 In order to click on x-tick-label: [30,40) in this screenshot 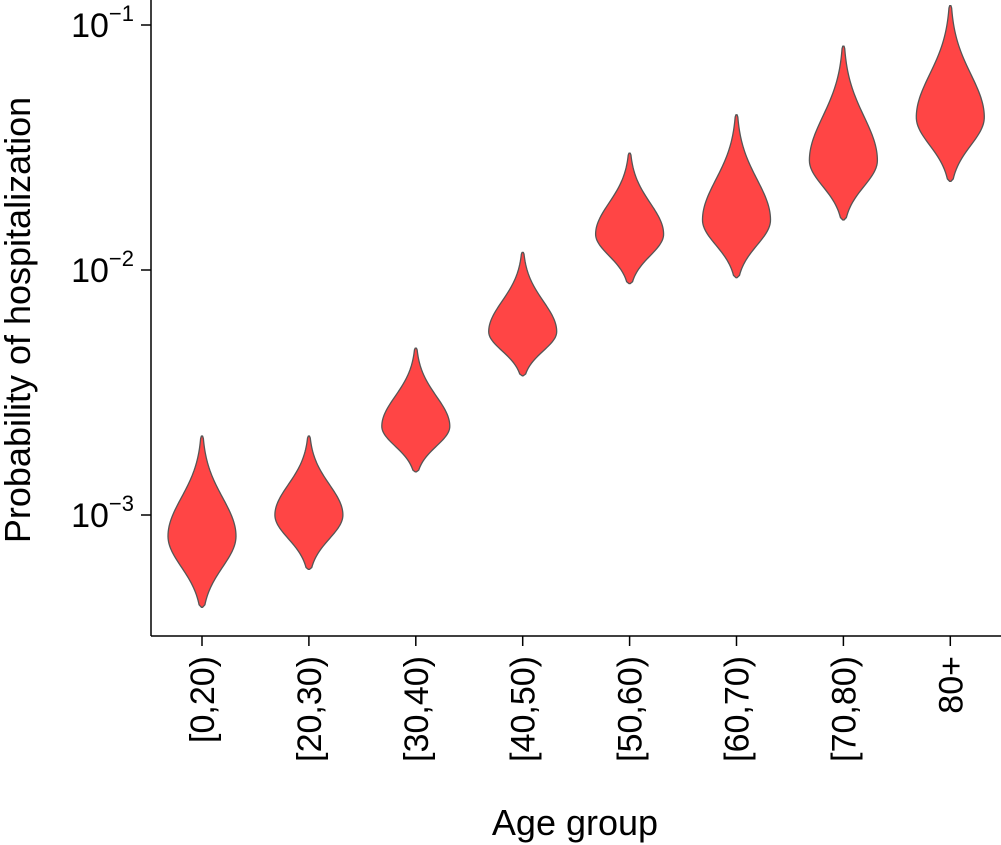, I will do `click(417, 709)`.